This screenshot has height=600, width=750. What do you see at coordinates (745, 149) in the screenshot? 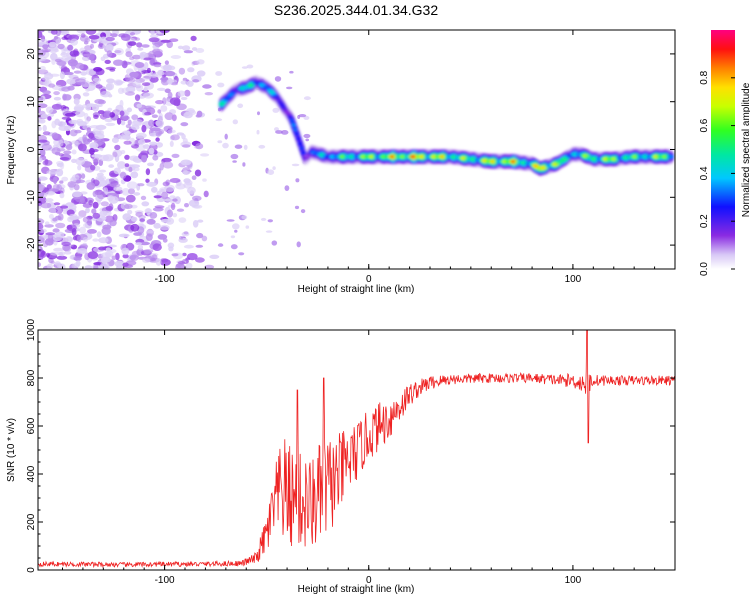
I see `colorbar-label: Normalized spectral amplitude` at bounding box center [745, 149].